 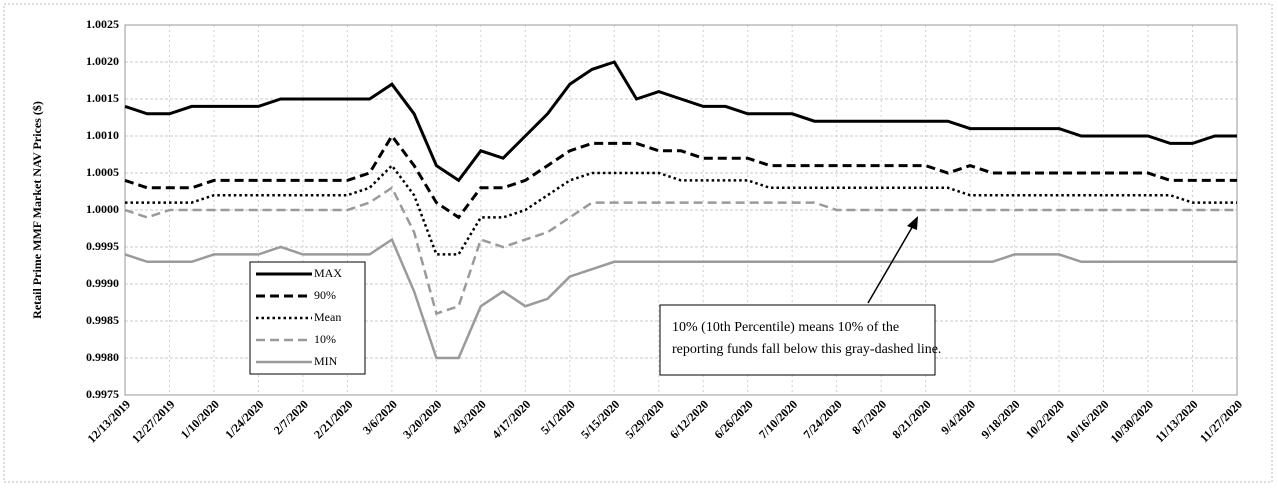 What do you see at coordinates (869, 417) in the screenshot?
I see `x-tick-label: 8/7/2020` at bounding box center [869, 417].